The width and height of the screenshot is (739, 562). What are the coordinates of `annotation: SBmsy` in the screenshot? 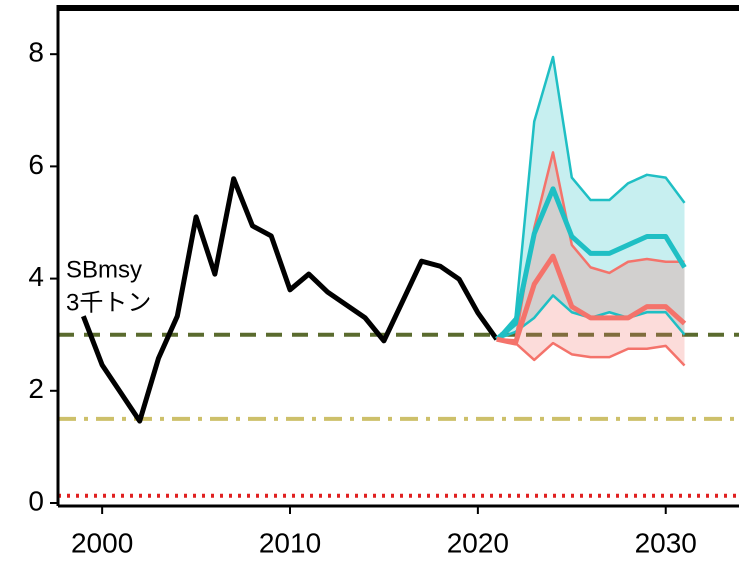 It's located at (104, 269).